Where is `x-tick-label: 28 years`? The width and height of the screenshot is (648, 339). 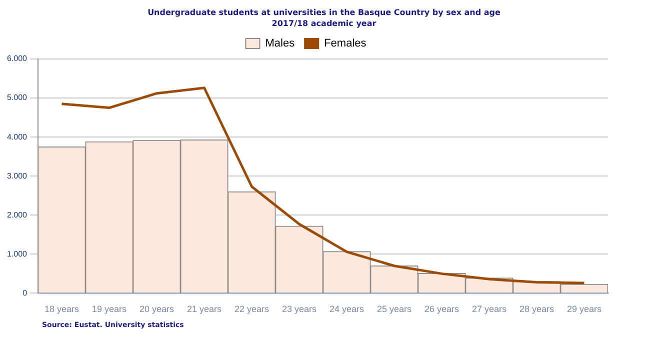 x-tick-label: 28 years is located at coordinates (537, 309).